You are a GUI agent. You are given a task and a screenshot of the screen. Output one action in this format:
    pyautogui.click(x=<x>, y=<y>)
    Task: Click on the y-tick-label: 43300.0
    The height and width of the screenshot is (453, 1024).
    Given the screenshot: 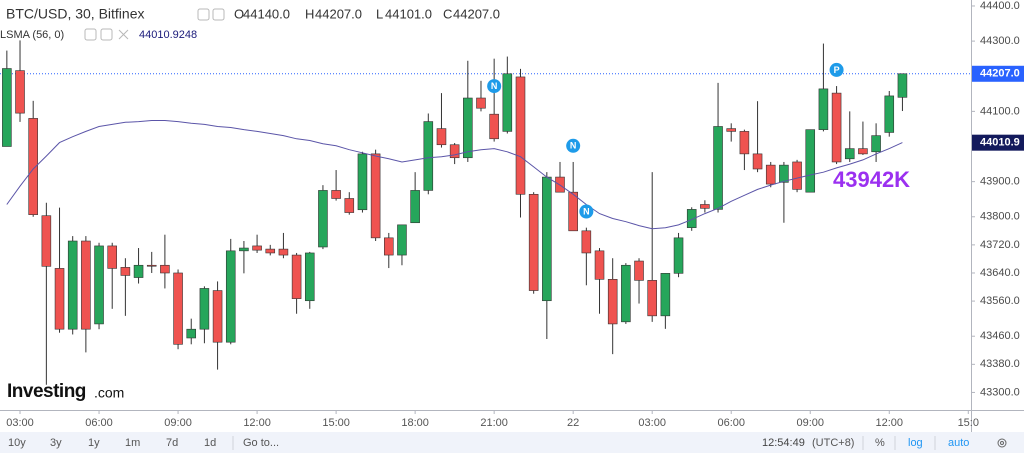 What is the action you would take?
    pyautogui.click(x=1000, y=392)
    